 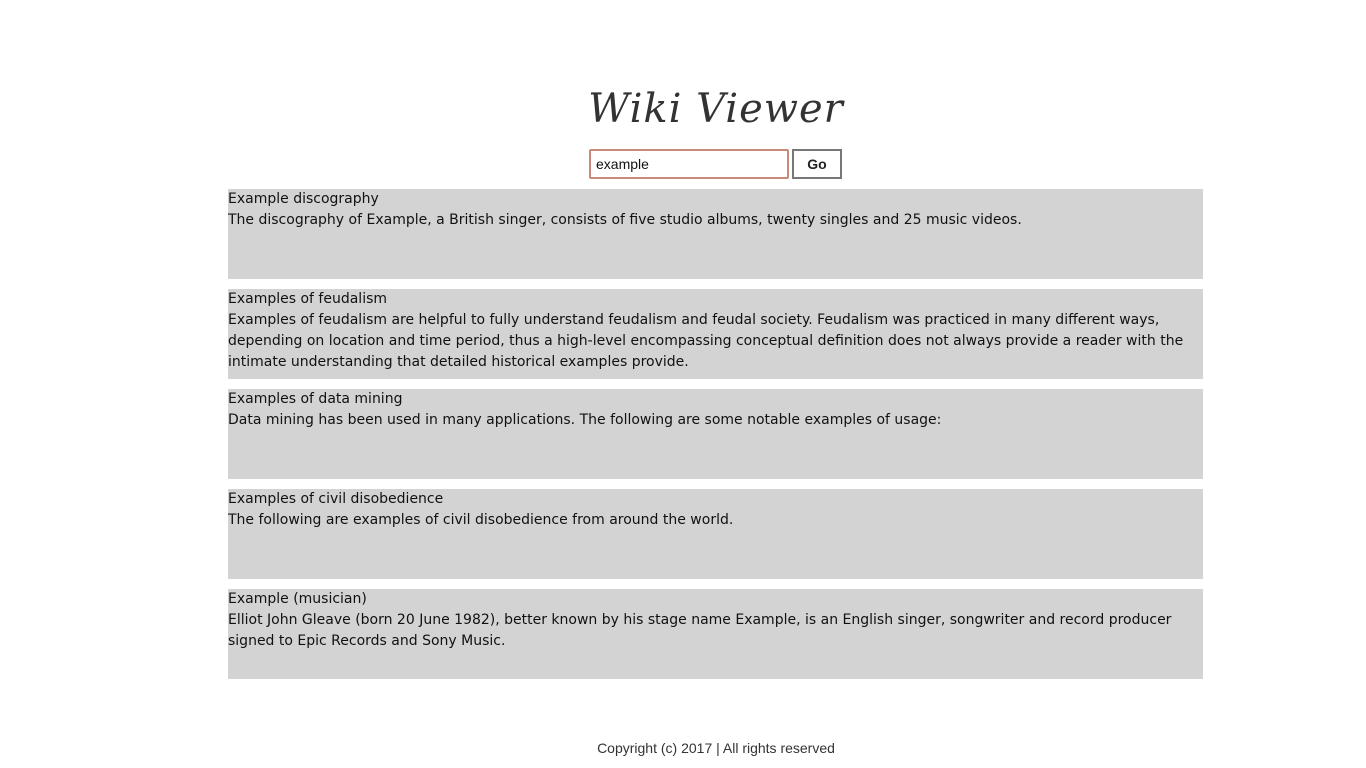 What do you see at coordinates (817, 164) in the screenshot?
I see `go-button: Go` at bounding box center [817, 164].